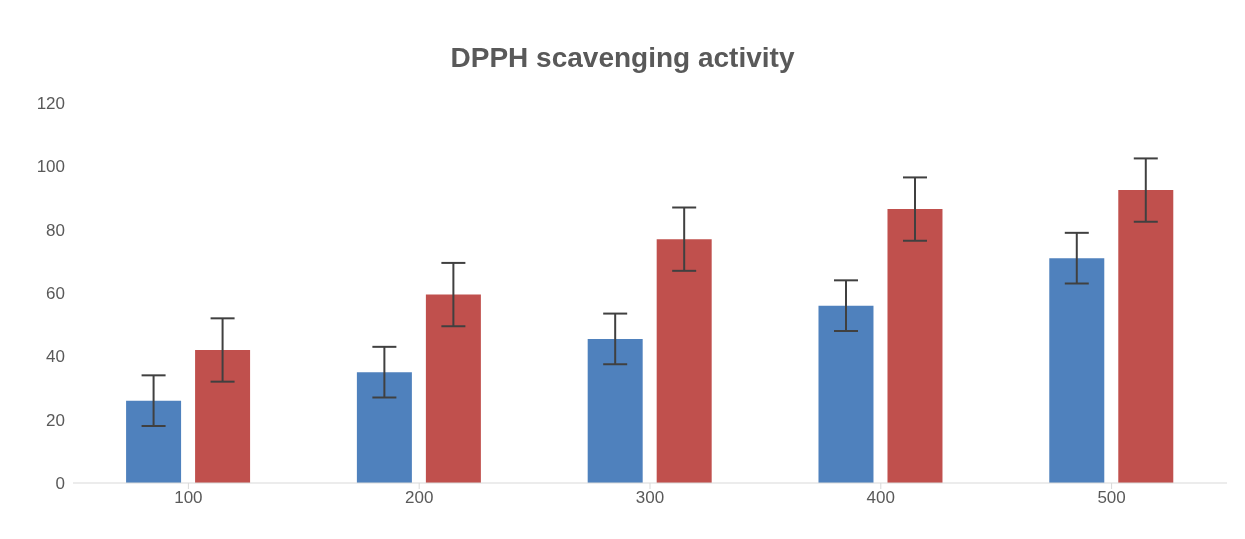  I want to click on y-tick-label: 0, so click(60, 484).